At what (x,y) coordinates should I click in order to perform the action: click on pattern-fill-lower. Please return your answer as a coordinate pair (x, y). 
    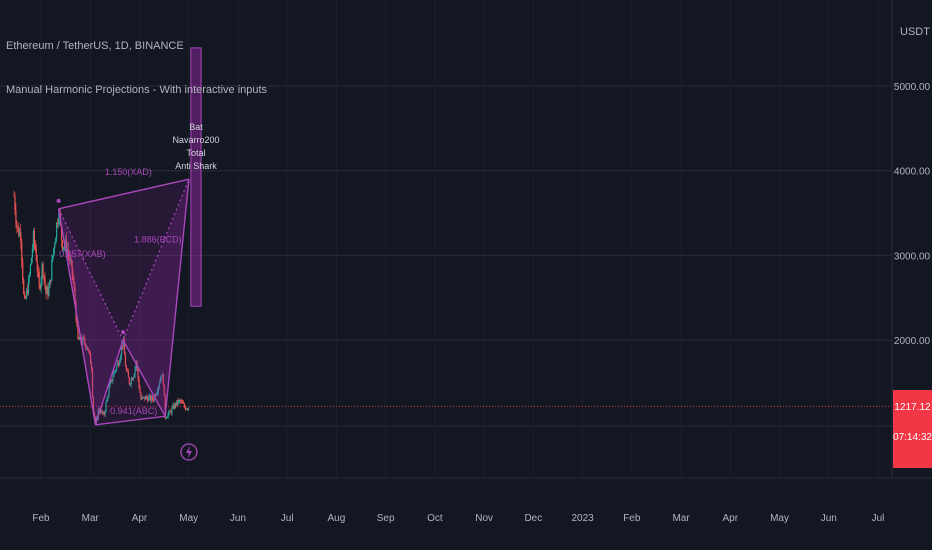
    Looking at the image, I should click on (130, 382).